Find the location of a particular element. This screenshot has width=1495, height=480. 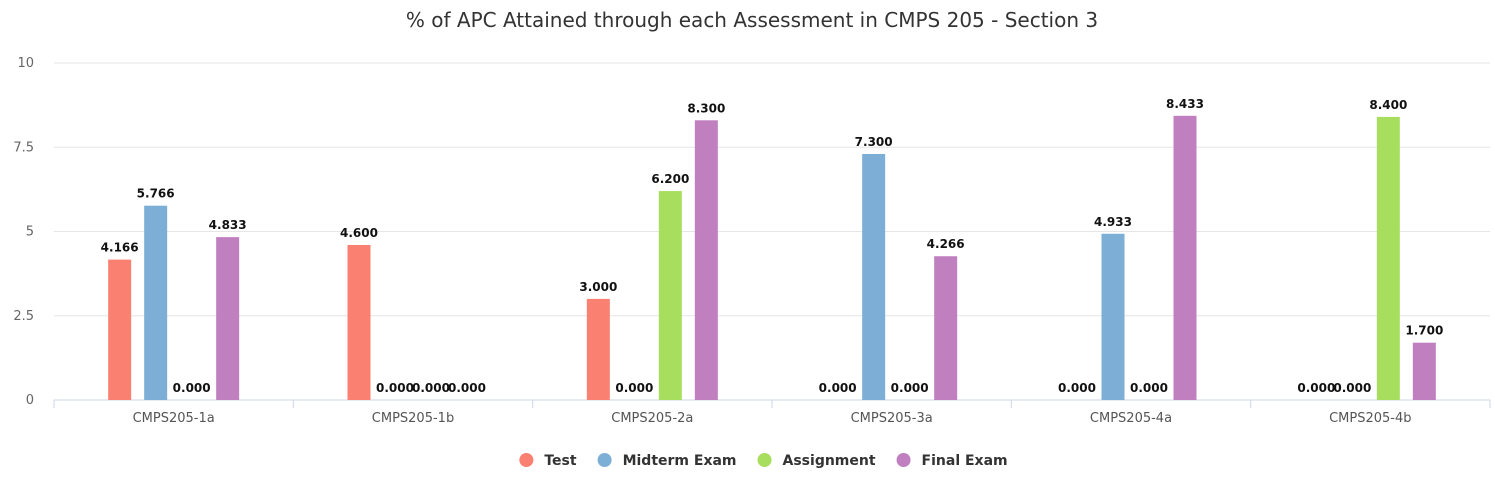

y-tick-label: 7.5 is located at coordinates (23, 147).